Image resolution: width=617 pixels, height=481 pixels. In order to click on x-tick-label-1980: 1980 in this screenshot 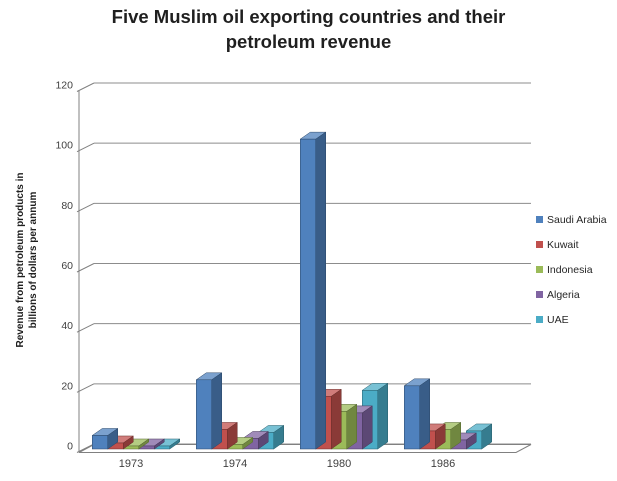, I will do `click(339, 464)`.